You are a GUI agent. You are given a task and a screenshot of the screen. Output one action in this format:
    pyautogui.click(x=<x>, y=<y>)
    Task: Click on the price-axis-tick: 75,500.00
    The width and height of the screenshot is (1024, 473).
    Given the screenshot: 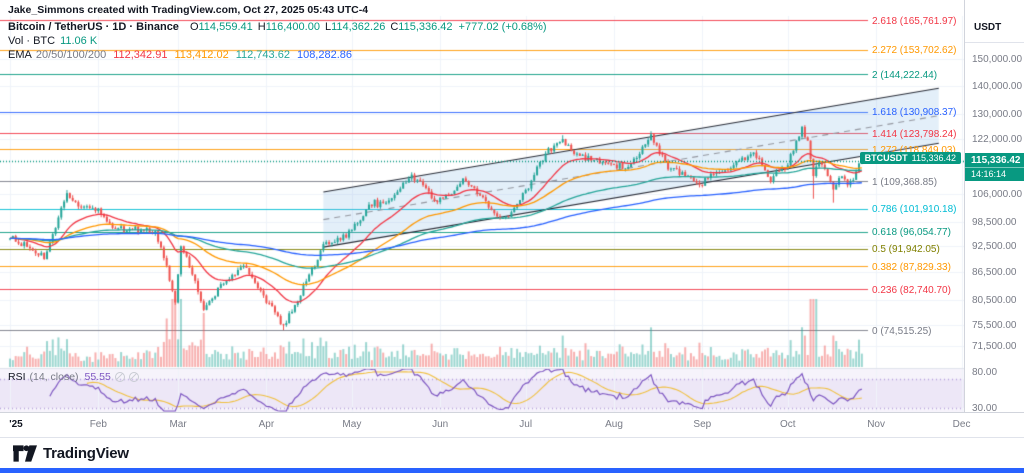 What is the action you would take?
    pyautogui.click(x=994, y=325)
    